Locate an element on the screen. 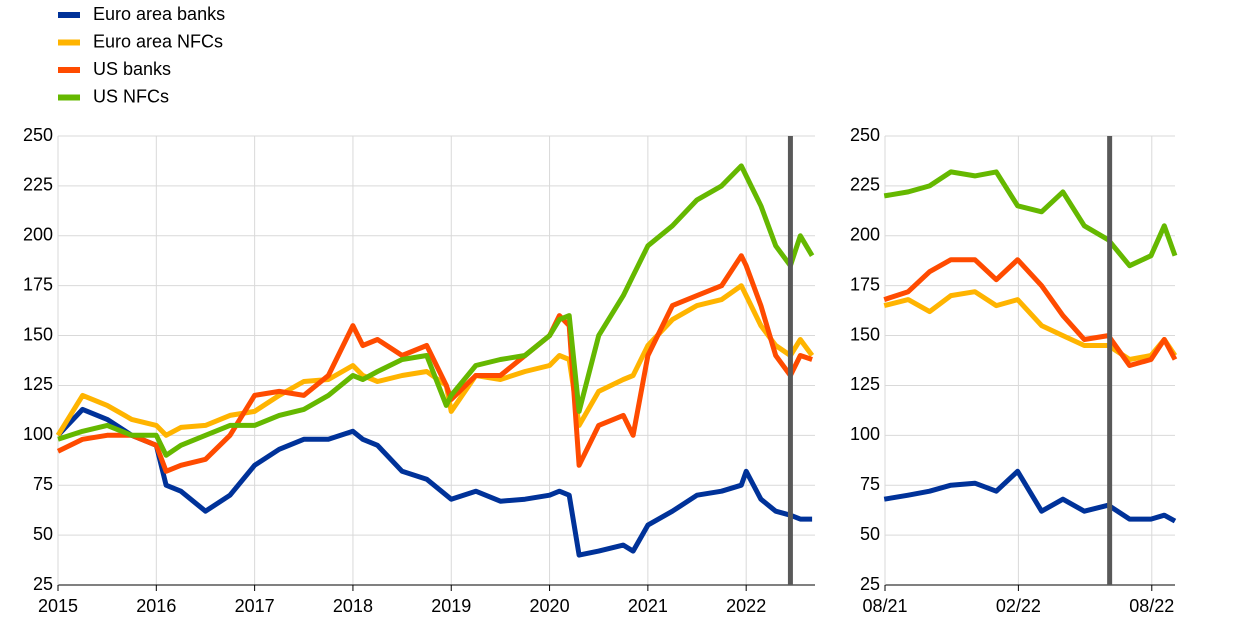  legend-label: Euro area banks is located at coordinates (159, 14).